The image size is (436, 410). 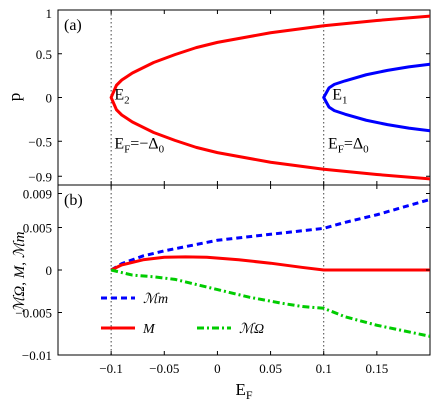 What do you see at coordinates (270, 368) in the screenshot?
I see `x-tick-label-3: 0.05` at bounding box center [270, 368].